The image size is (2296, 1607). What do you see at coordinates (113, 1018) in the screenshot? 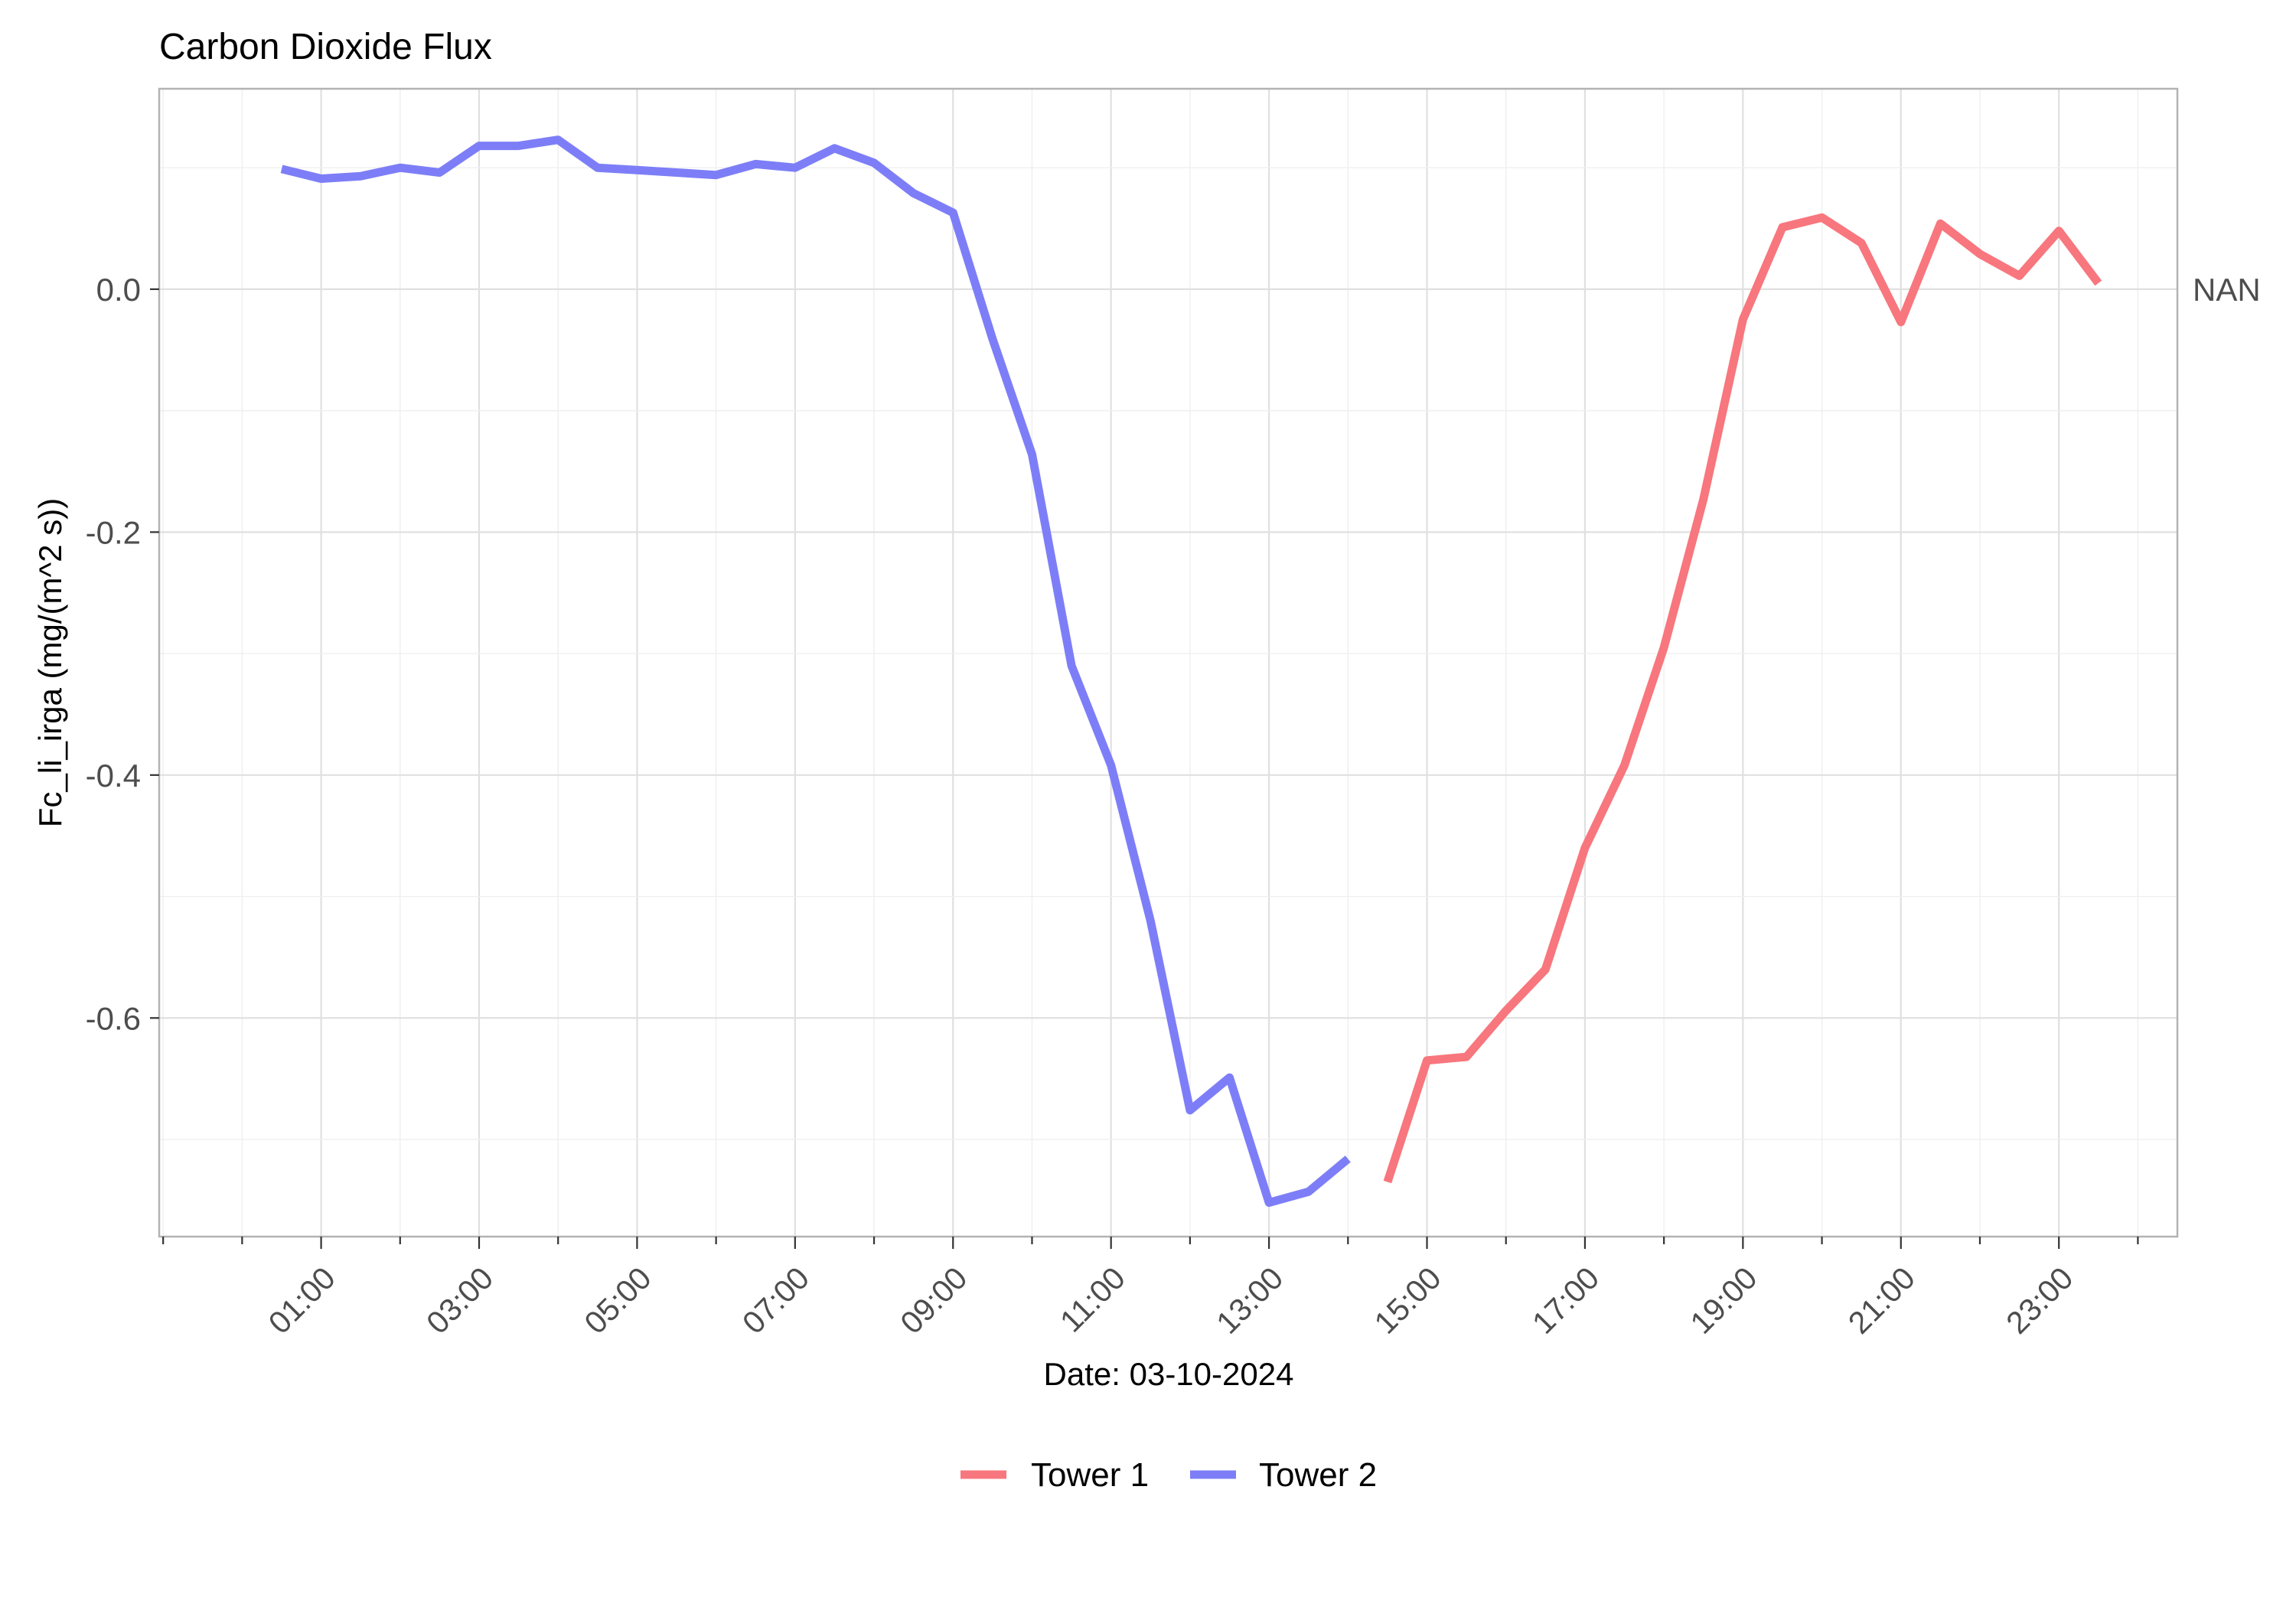
I see `y-tick-label: -0.6` at bounding box center [113, 1018].